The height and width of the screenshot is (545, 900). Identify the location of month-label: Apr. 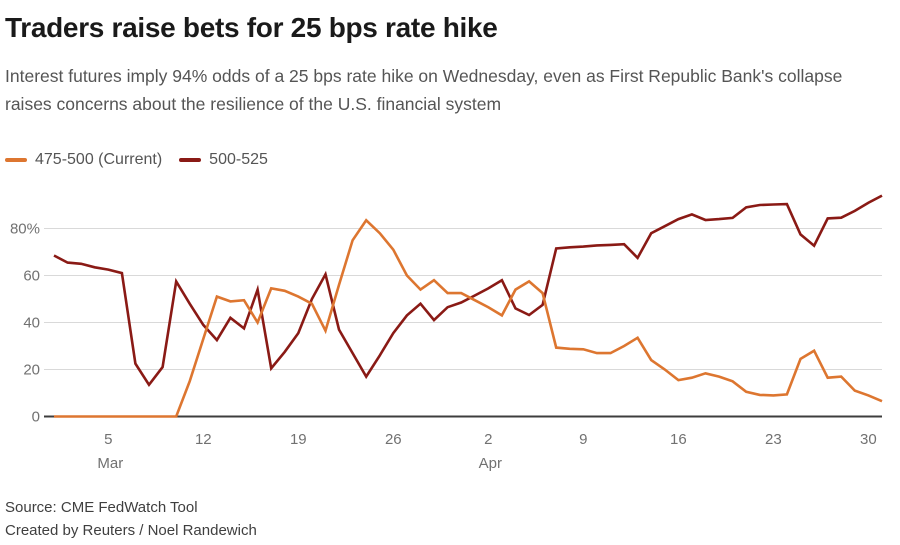
(490, 463).